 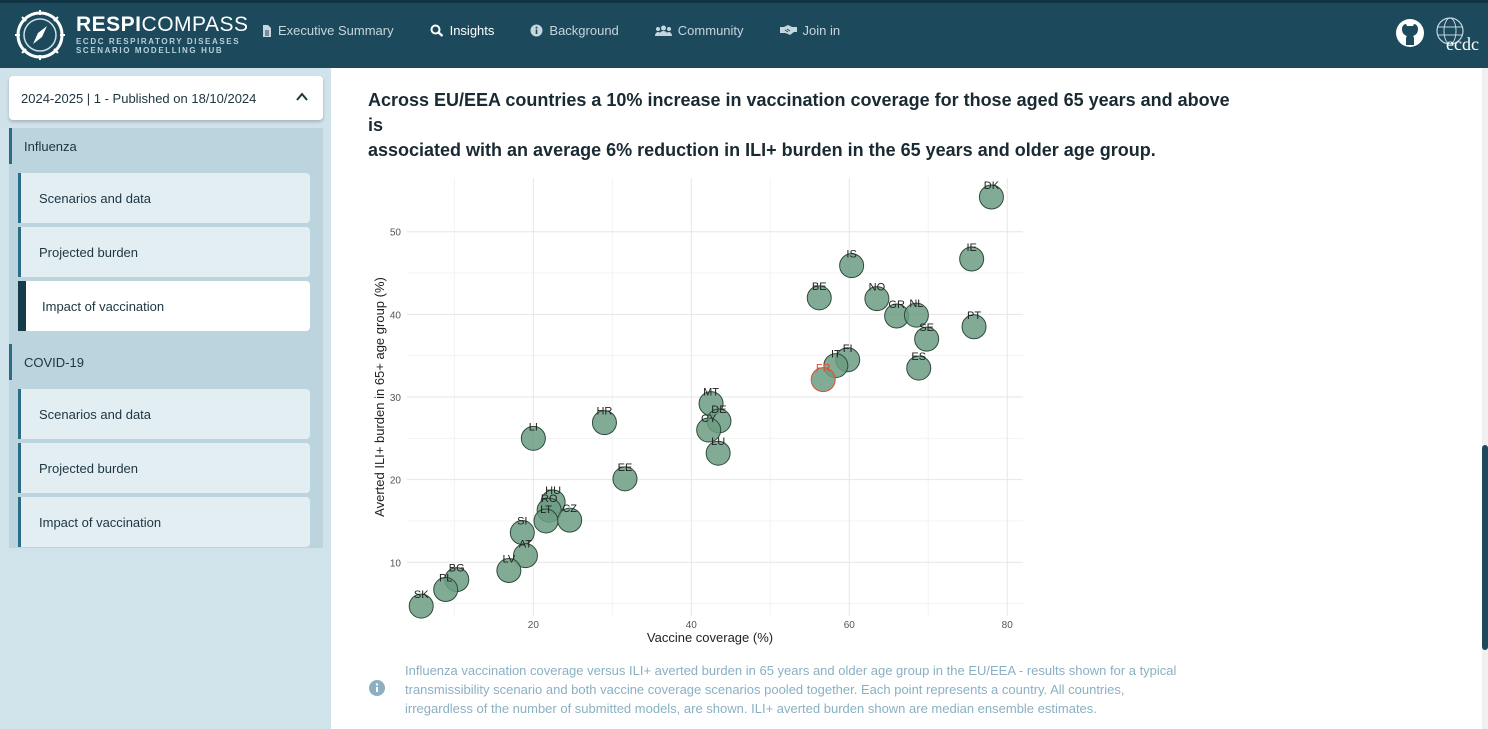 What do you see at coordinates (103, 306) in the screenshot?
I see `sidebar-item-label: Impact of vaccination` at bounding box center [103, 306].